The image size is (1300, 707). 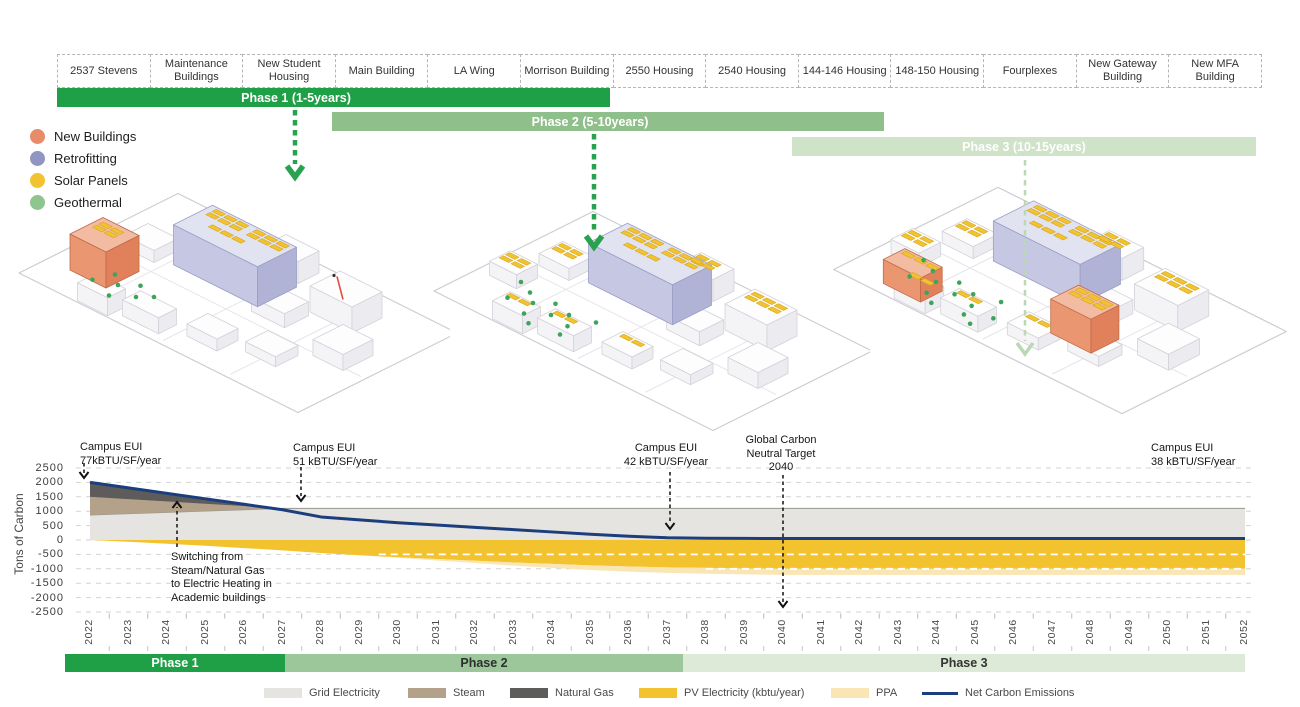 I want to click on chart-annotation: Campus EUI 51 kBTU/SF/year, so click(x=335, y=455).